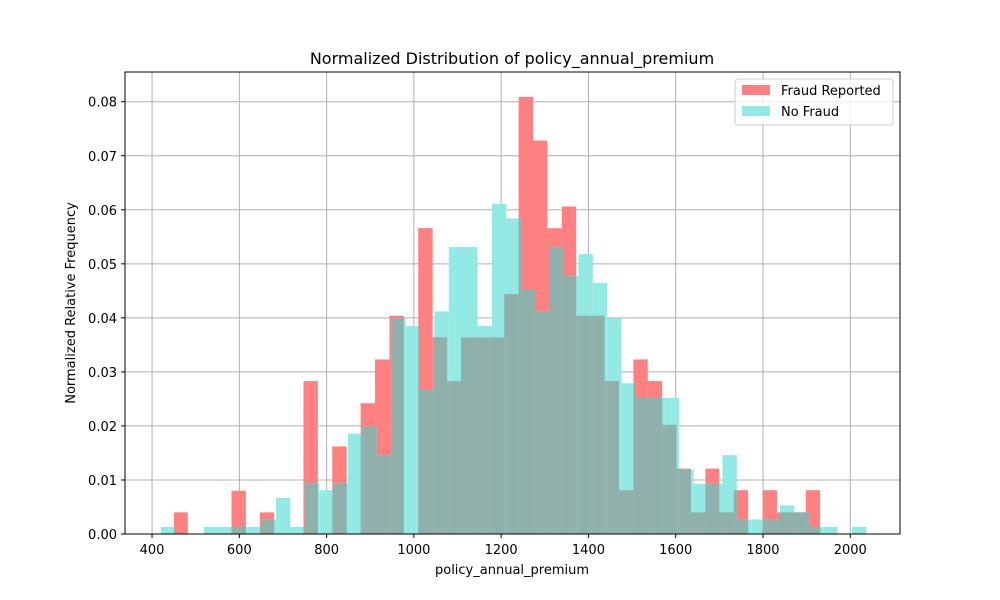 The height and width of the screenshot is (600, 1000). I want to click on legend-label-no-fraud: No Fraud, so click(810, 112).